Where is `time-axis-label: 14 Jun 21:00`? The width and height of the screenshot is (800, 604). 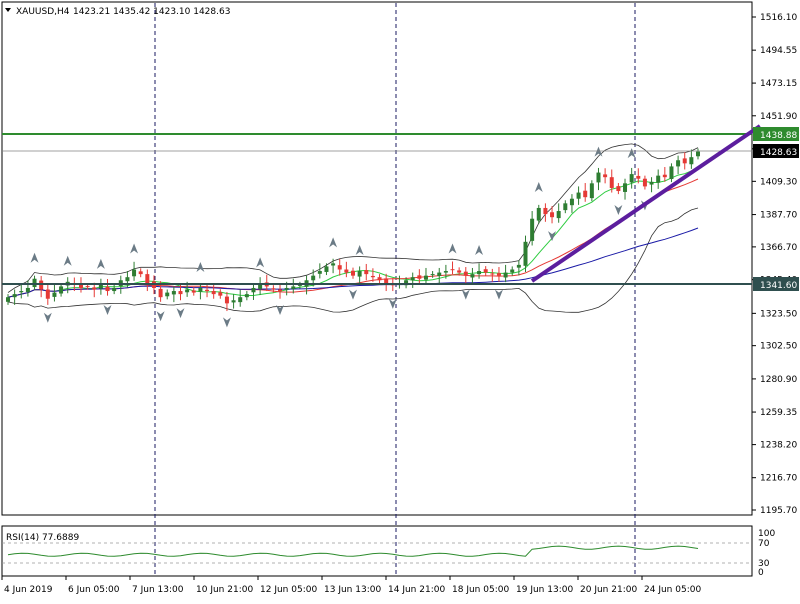
time-axis-label: 14 Jun 21:00 is located at coordinates (416, 590).